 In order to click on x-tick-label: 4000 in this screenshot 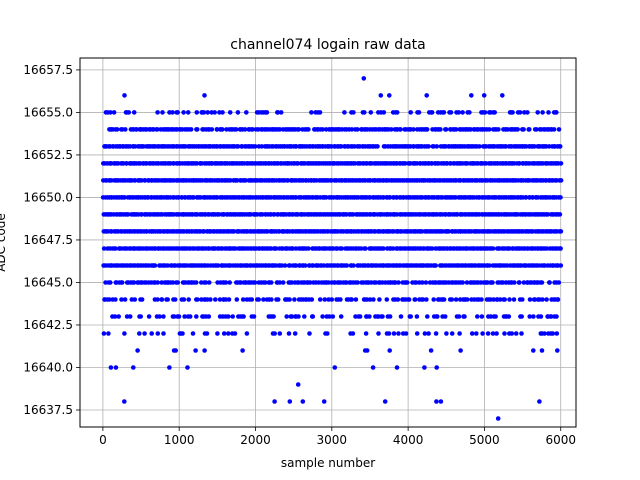, I will do `click(408, 440)`.